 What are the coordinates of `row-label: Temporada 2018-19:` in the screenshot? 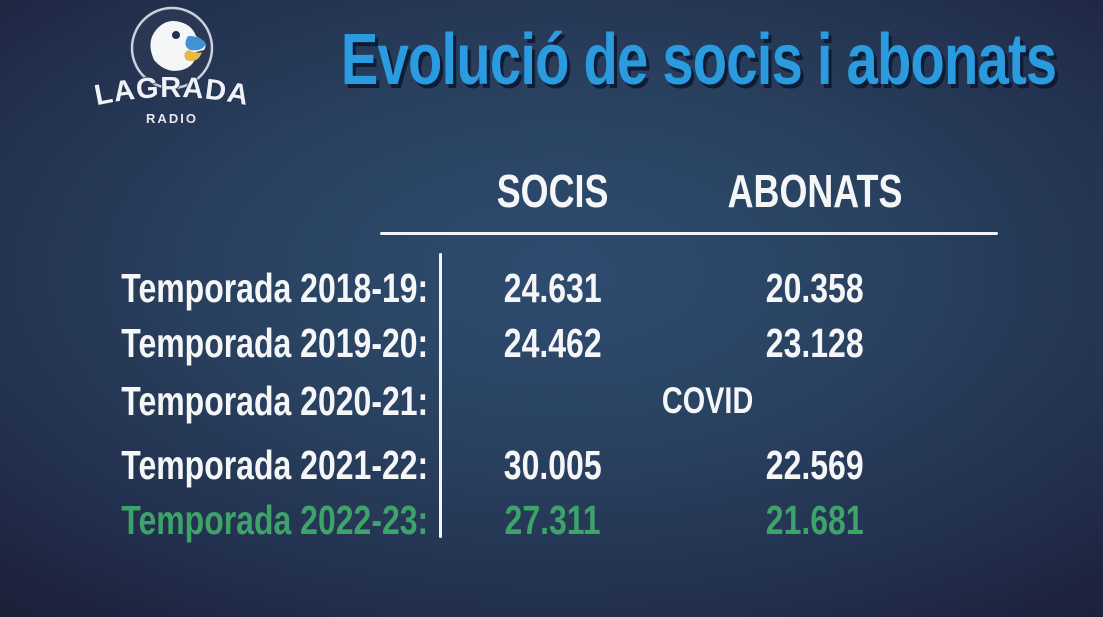 It's located at (275, 288).